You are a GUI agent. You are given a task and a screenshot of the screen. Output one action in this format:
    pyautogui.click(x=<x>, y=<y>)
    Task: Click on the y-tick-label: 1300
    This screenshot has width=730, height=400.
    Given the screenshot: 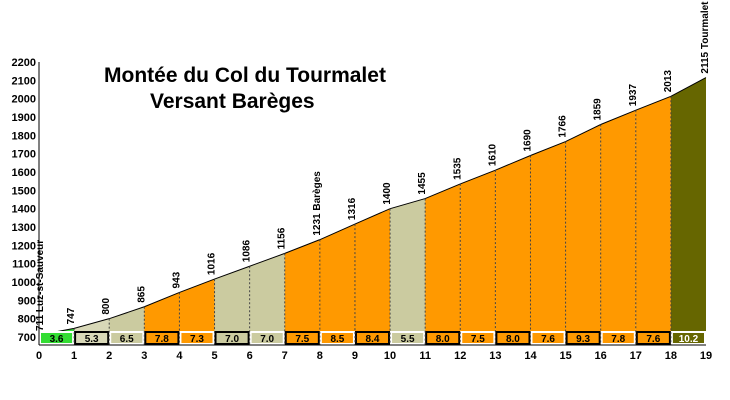 What is the action you would take?
    pyautogui.click(x=24, y=228)
    